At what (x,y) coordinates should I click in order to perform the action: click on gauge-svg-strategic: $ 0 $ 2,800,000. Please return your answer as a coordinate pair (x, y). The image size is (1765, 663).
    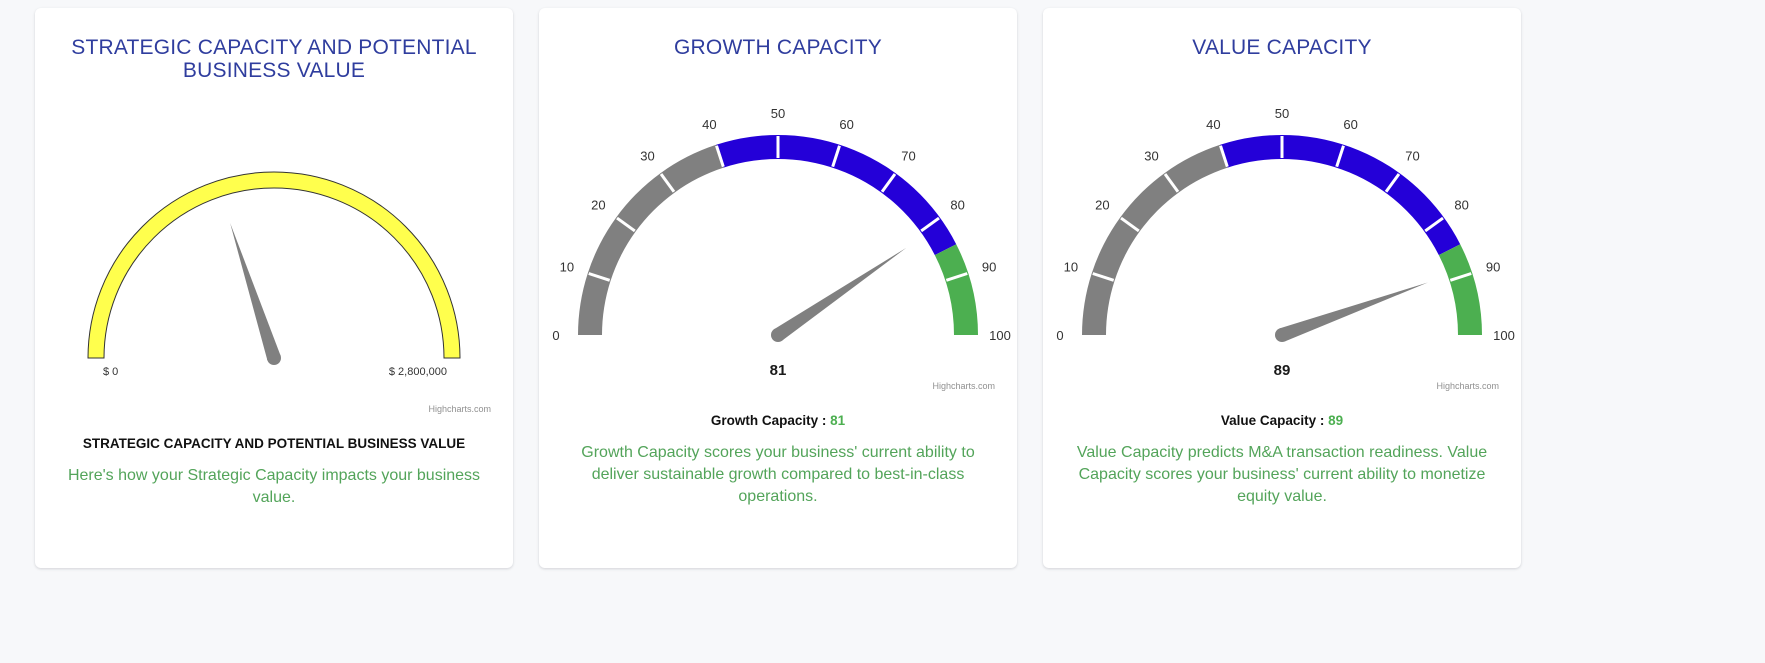
    Looking at the image, I should click on (274, 274).